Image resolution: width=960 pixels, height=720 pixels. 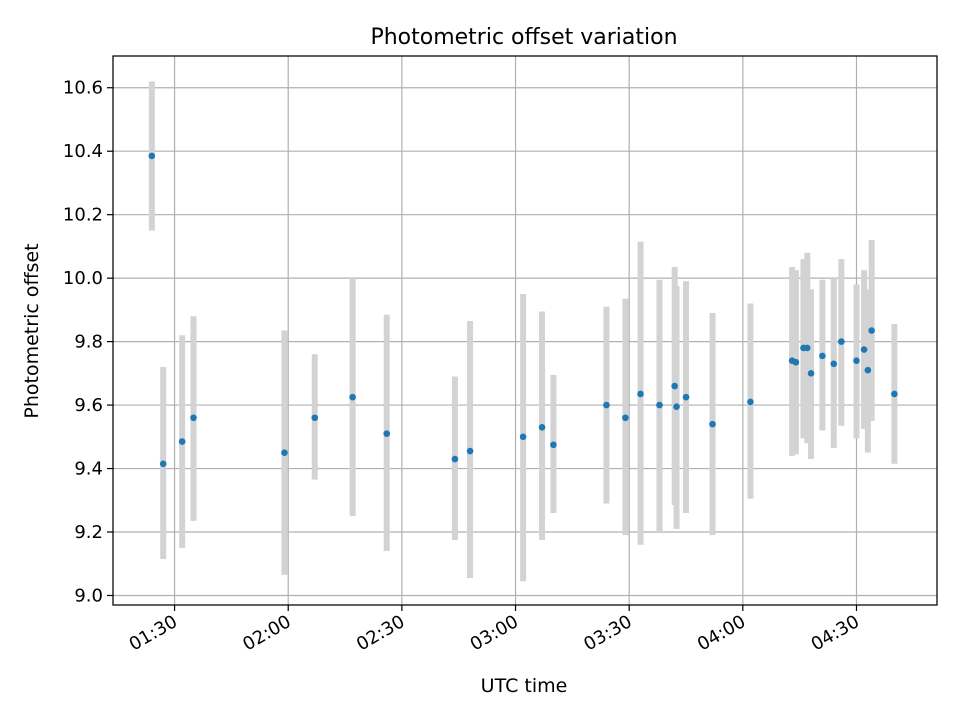 I want to click on y-tick-label: 10.4, so click(x=83, y=151).